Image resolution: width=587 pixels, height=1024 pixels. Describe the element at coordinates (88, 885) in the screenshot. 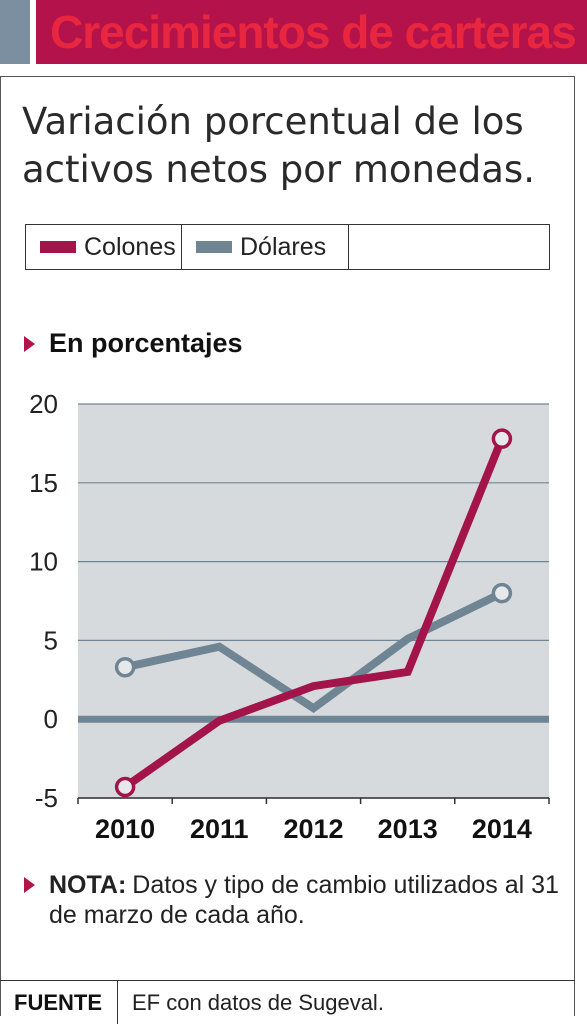

I see `note-label: NOTA:` at that location.